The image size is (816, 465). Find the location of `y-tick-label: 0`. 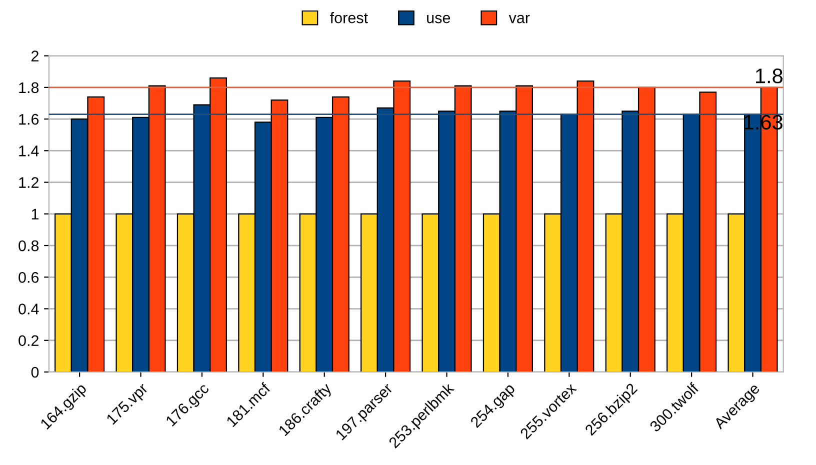

y-tick-label: 0 is located at coordinates (35, 372).